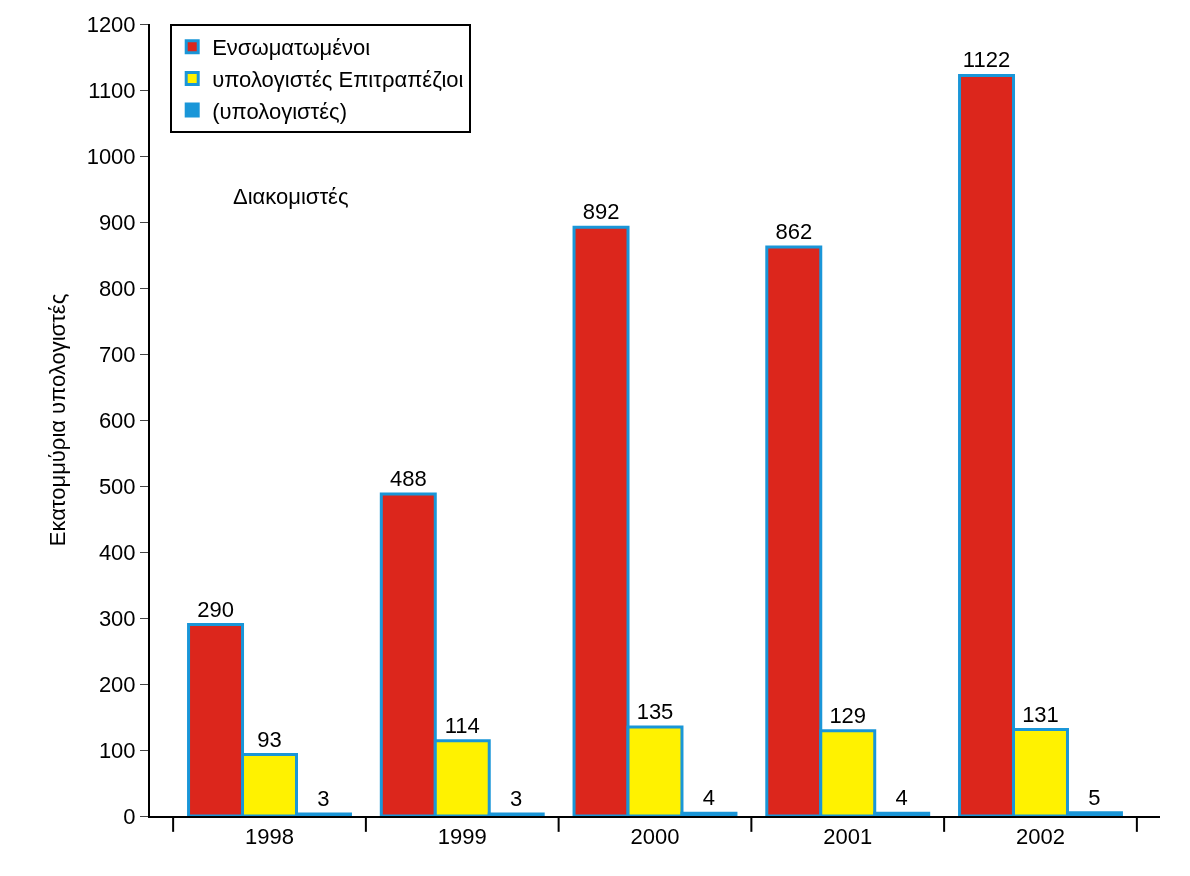 The width and height of the screenshot is (1190, 876). Describe the element at coordinates (117, 552) in the screenshot. I see `y-tick-label: 400` at that location.